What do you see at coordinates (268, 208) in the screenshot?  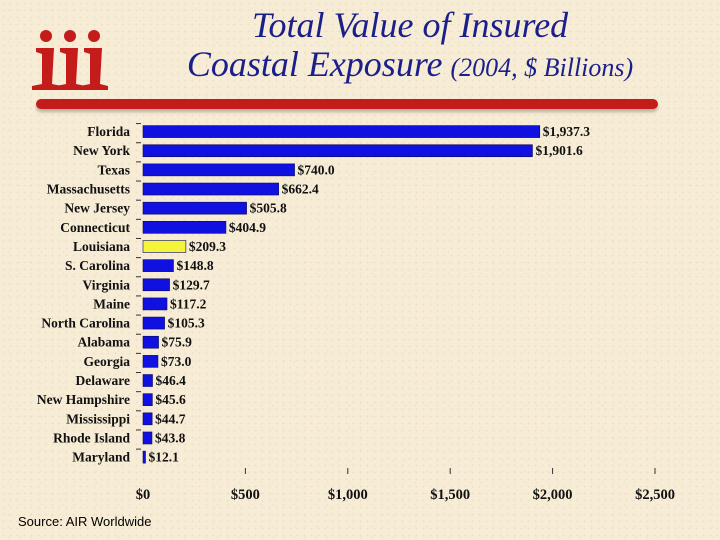 I see `value-label: $505.8` at bounding box center [268, 208].